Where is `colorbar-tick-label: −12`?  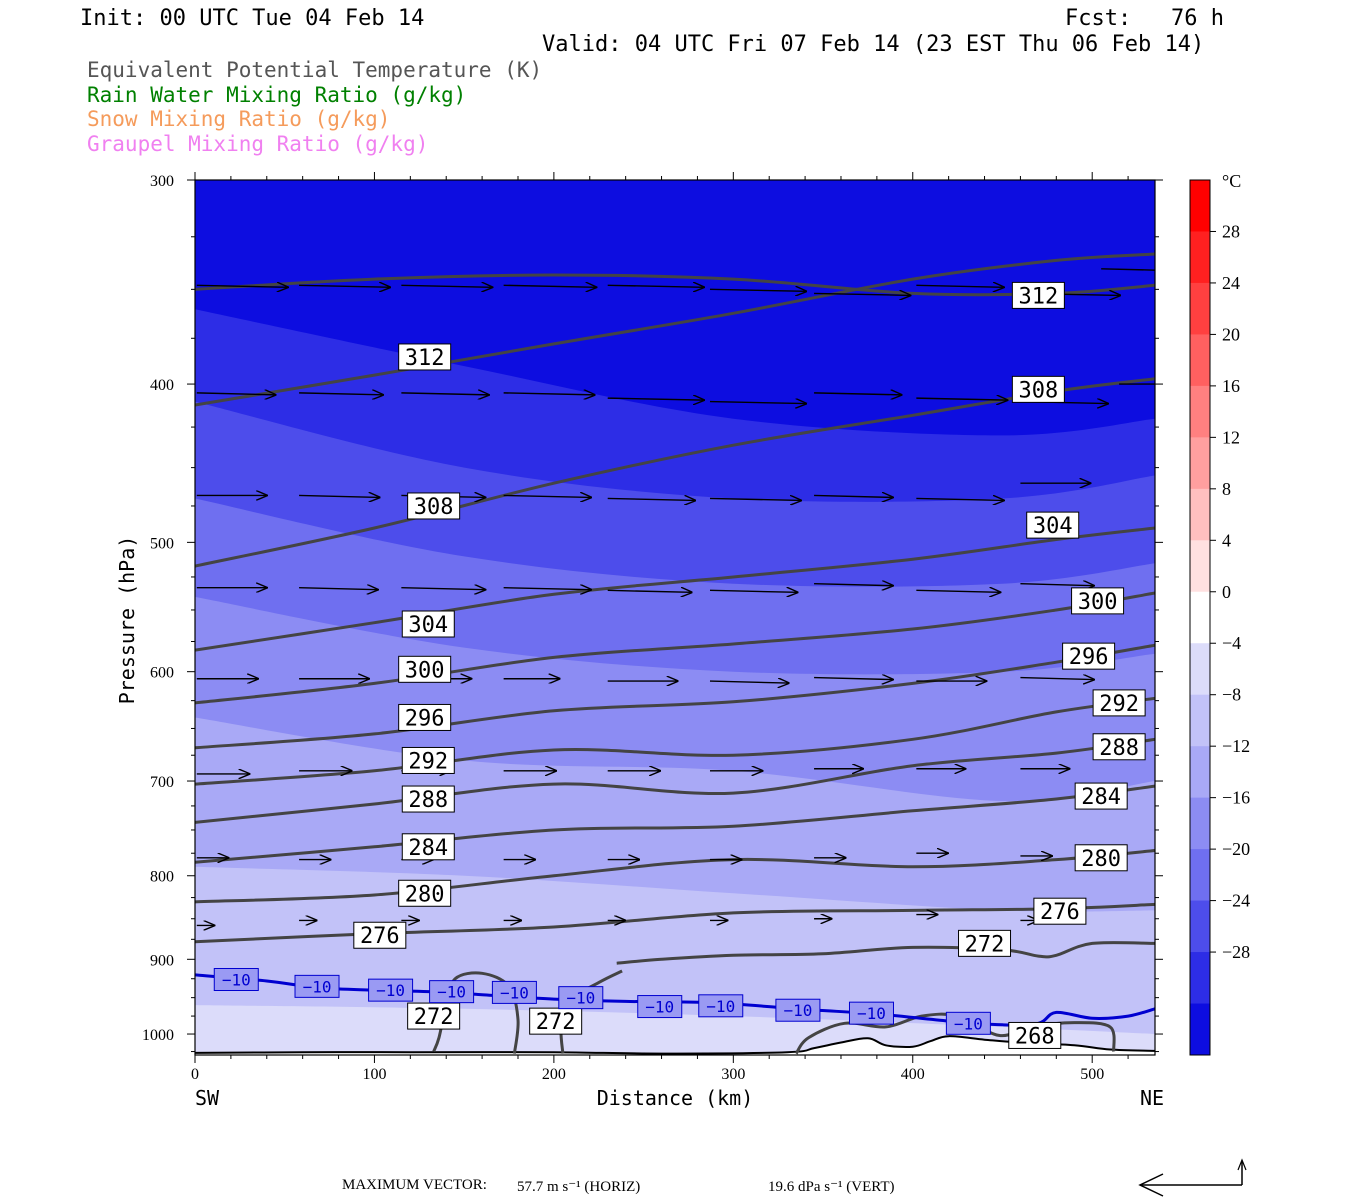
colorbar-tick-label: −12 is located at coordinates (1236, 746).